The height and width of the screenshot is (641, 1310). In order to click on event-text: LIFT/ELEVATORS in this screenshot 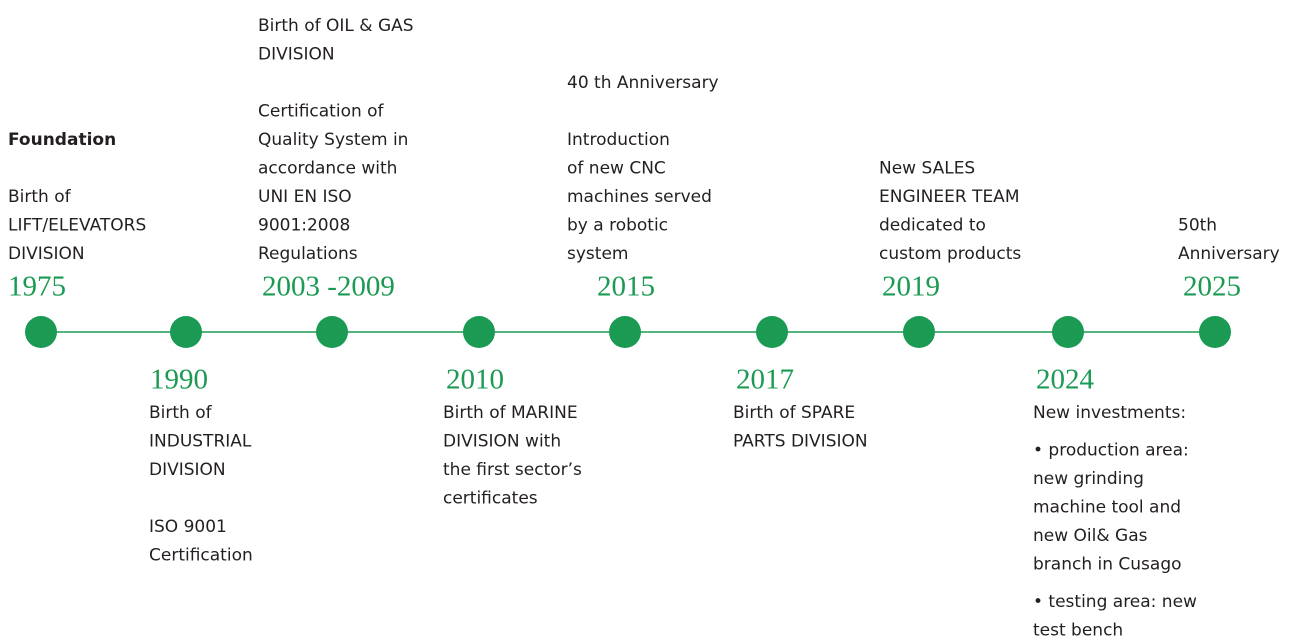, I will do `click(77, 226)`.